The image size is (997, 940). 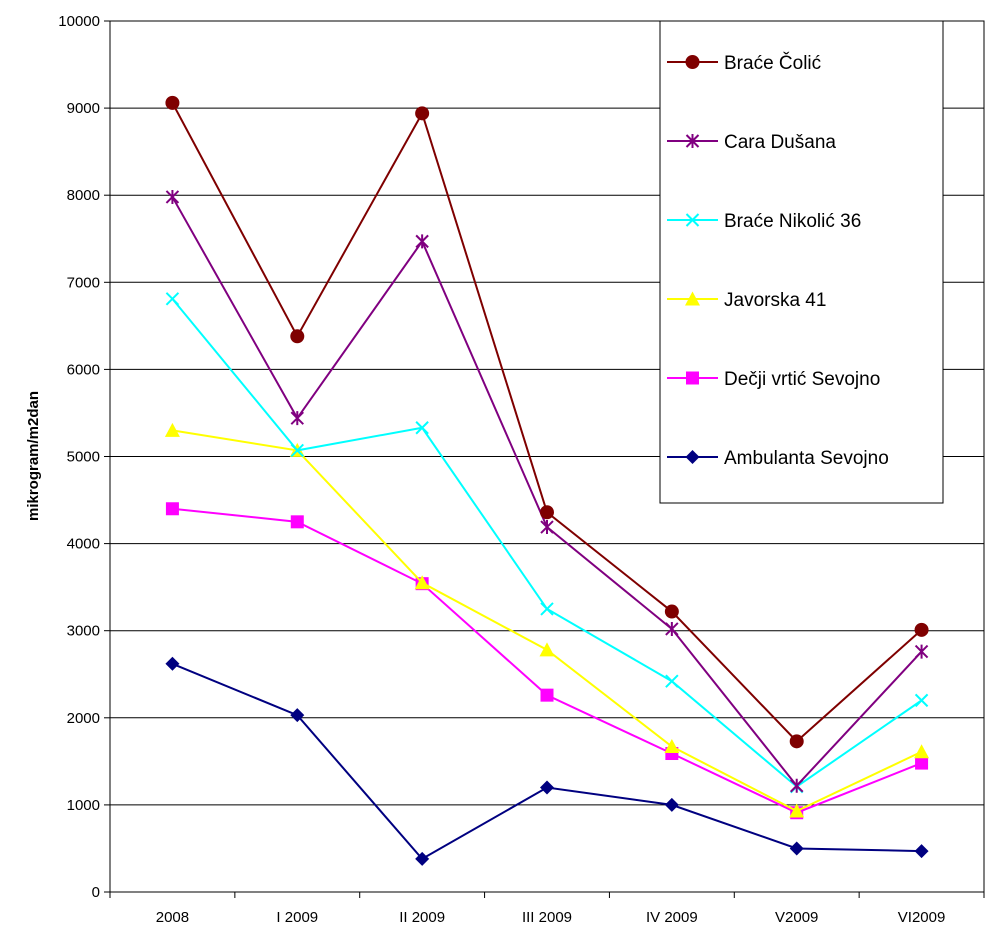 What do you see at coordinates (297, 917) in the screenshot?
I see `x-tick-label: I 2009` at bounding box center [297, 917].